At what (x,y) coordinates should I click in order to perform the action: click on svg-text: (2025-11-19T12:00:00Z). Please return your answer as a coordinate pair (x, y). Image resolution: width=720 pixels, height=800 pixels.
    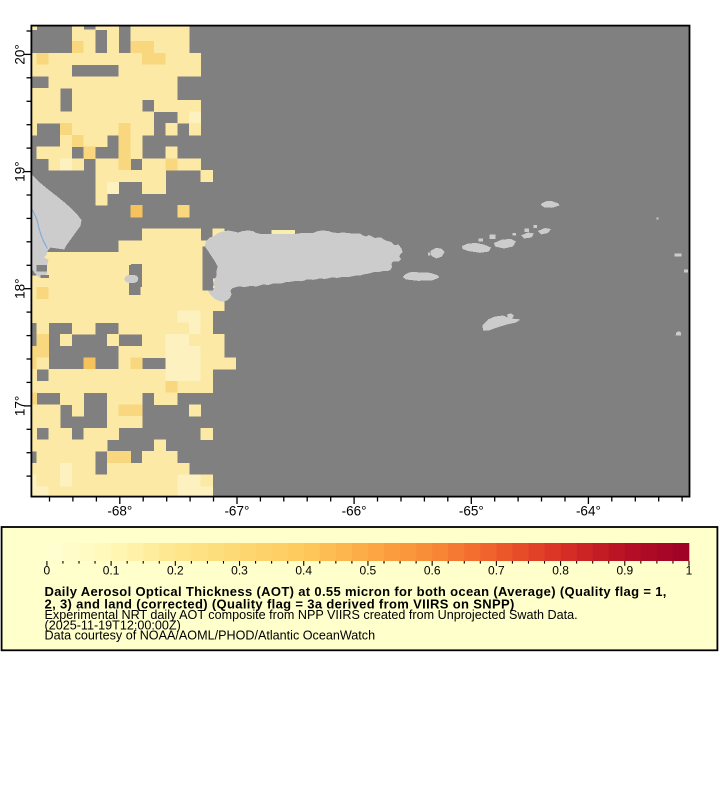
    Looking at the image, I should click on (113, 625).